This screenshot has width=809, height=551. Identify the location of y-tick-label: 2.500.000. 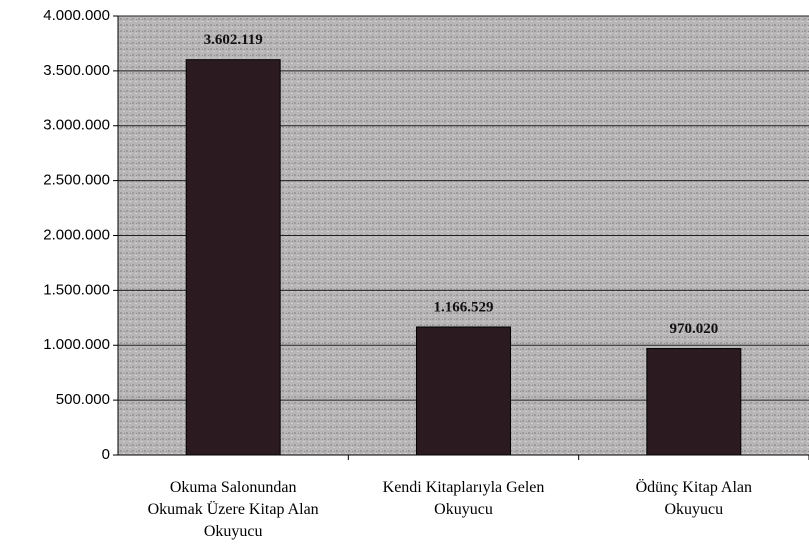
(76, 180).